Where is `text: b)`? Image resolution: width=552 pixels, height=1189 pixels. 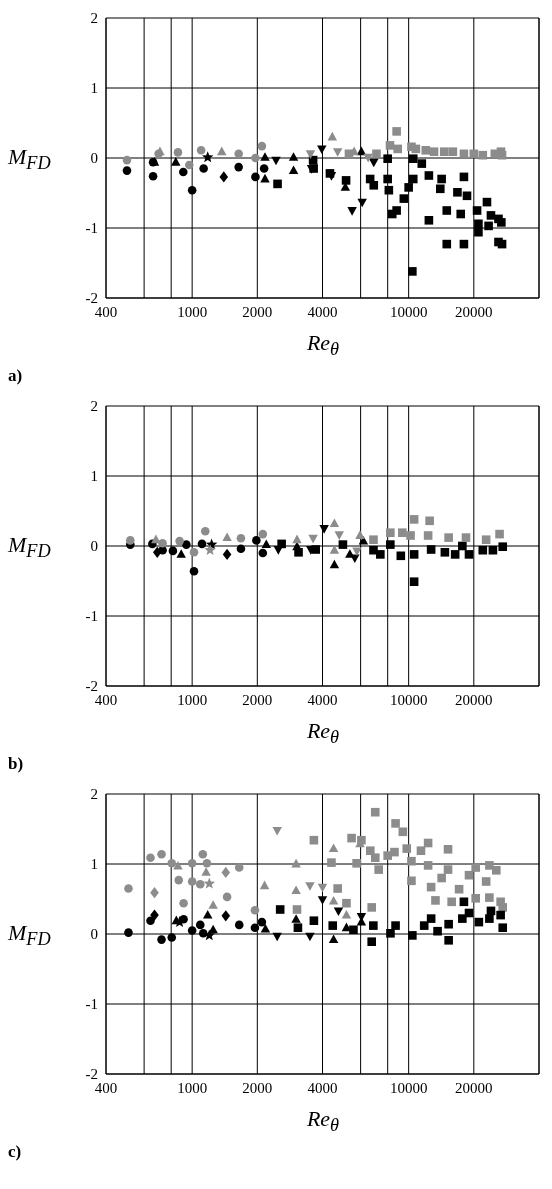 text: b) is located at coordinates (16, 764).